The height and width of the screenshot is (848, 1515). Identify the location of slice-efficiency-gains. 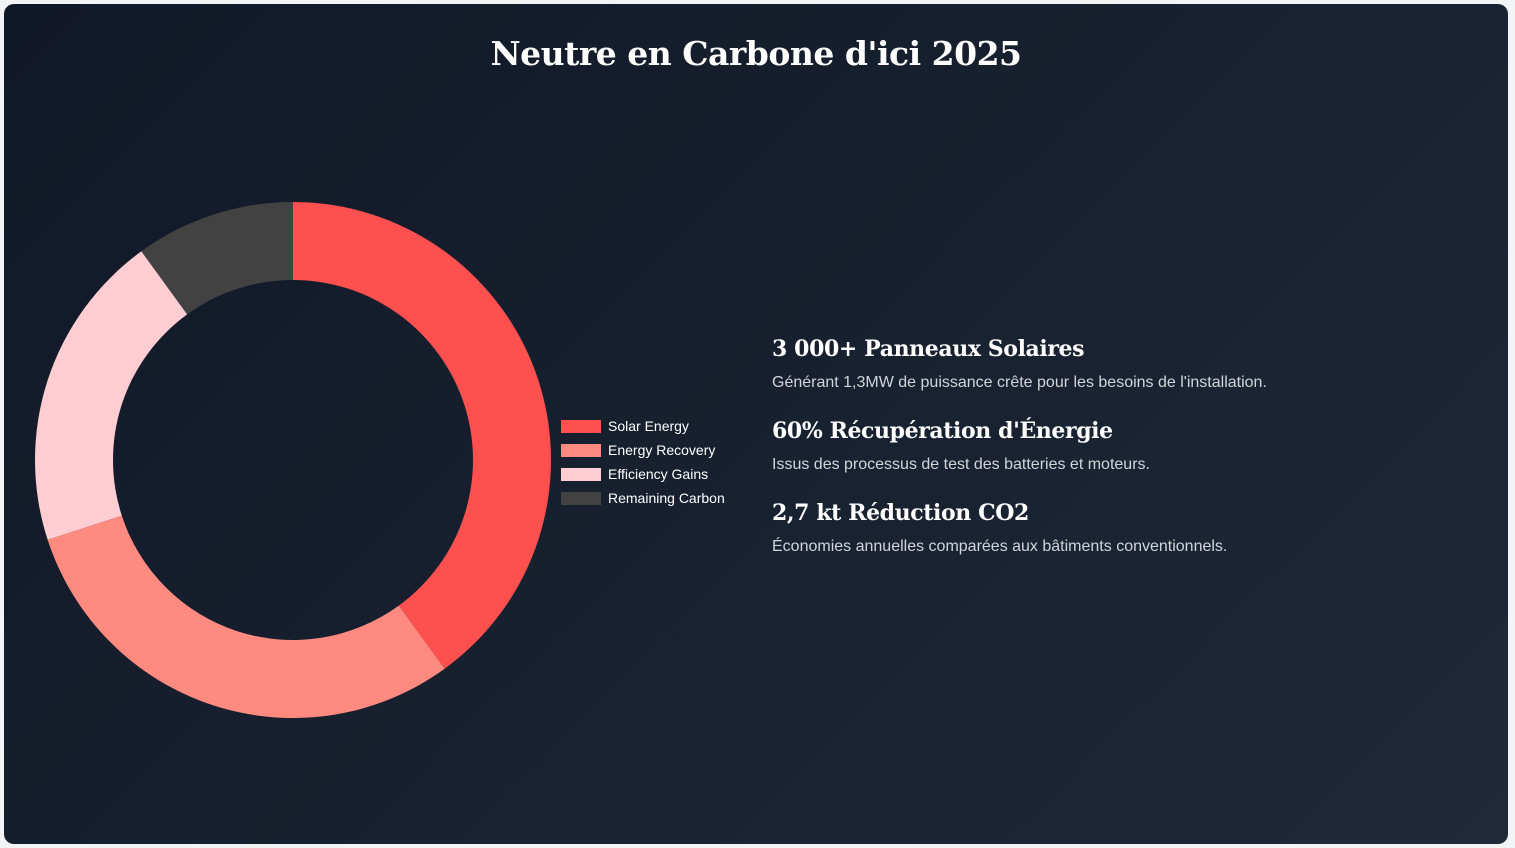
(111, 395).